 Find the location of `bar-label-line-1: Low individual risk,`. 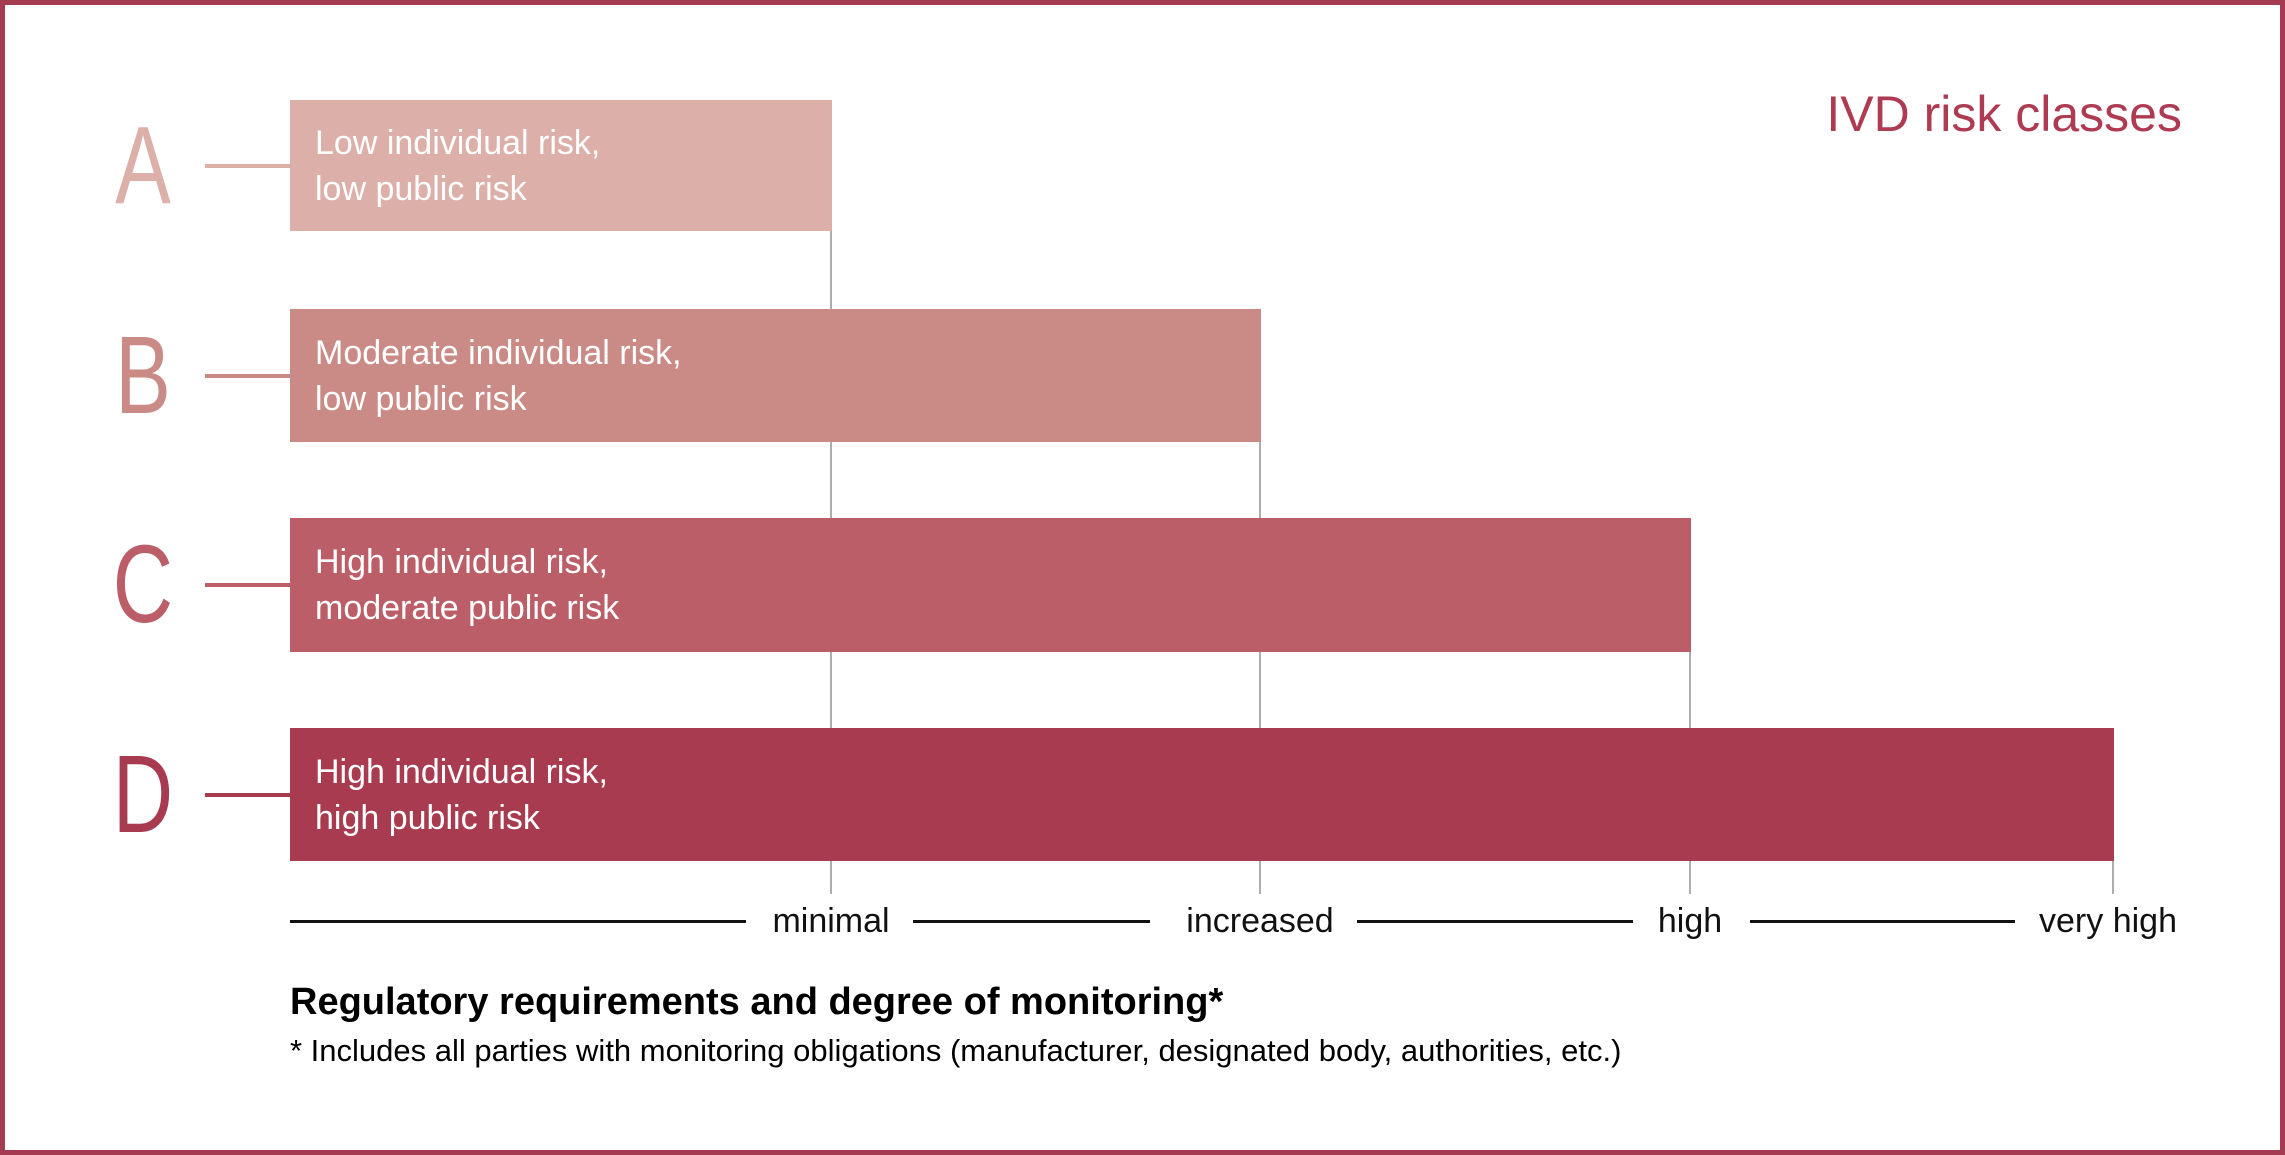

bar-label-line-1: Low individual risk, is located at coordinates (458, 142).